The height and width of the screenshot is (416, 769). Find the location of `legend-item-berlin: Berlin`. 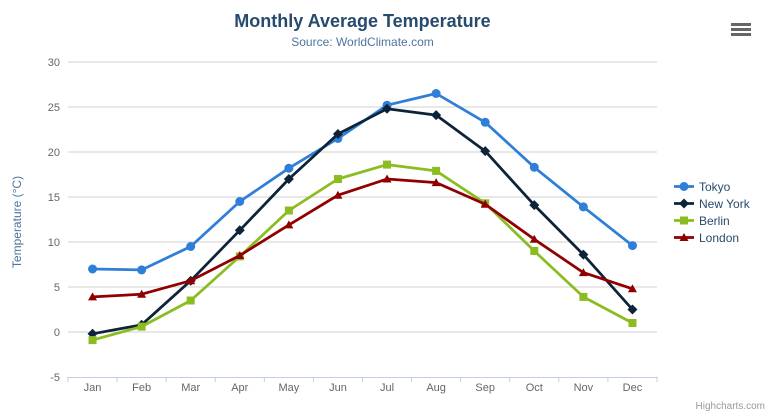

legend-item-berlin: Berlin is located at coordinates (712, 220).